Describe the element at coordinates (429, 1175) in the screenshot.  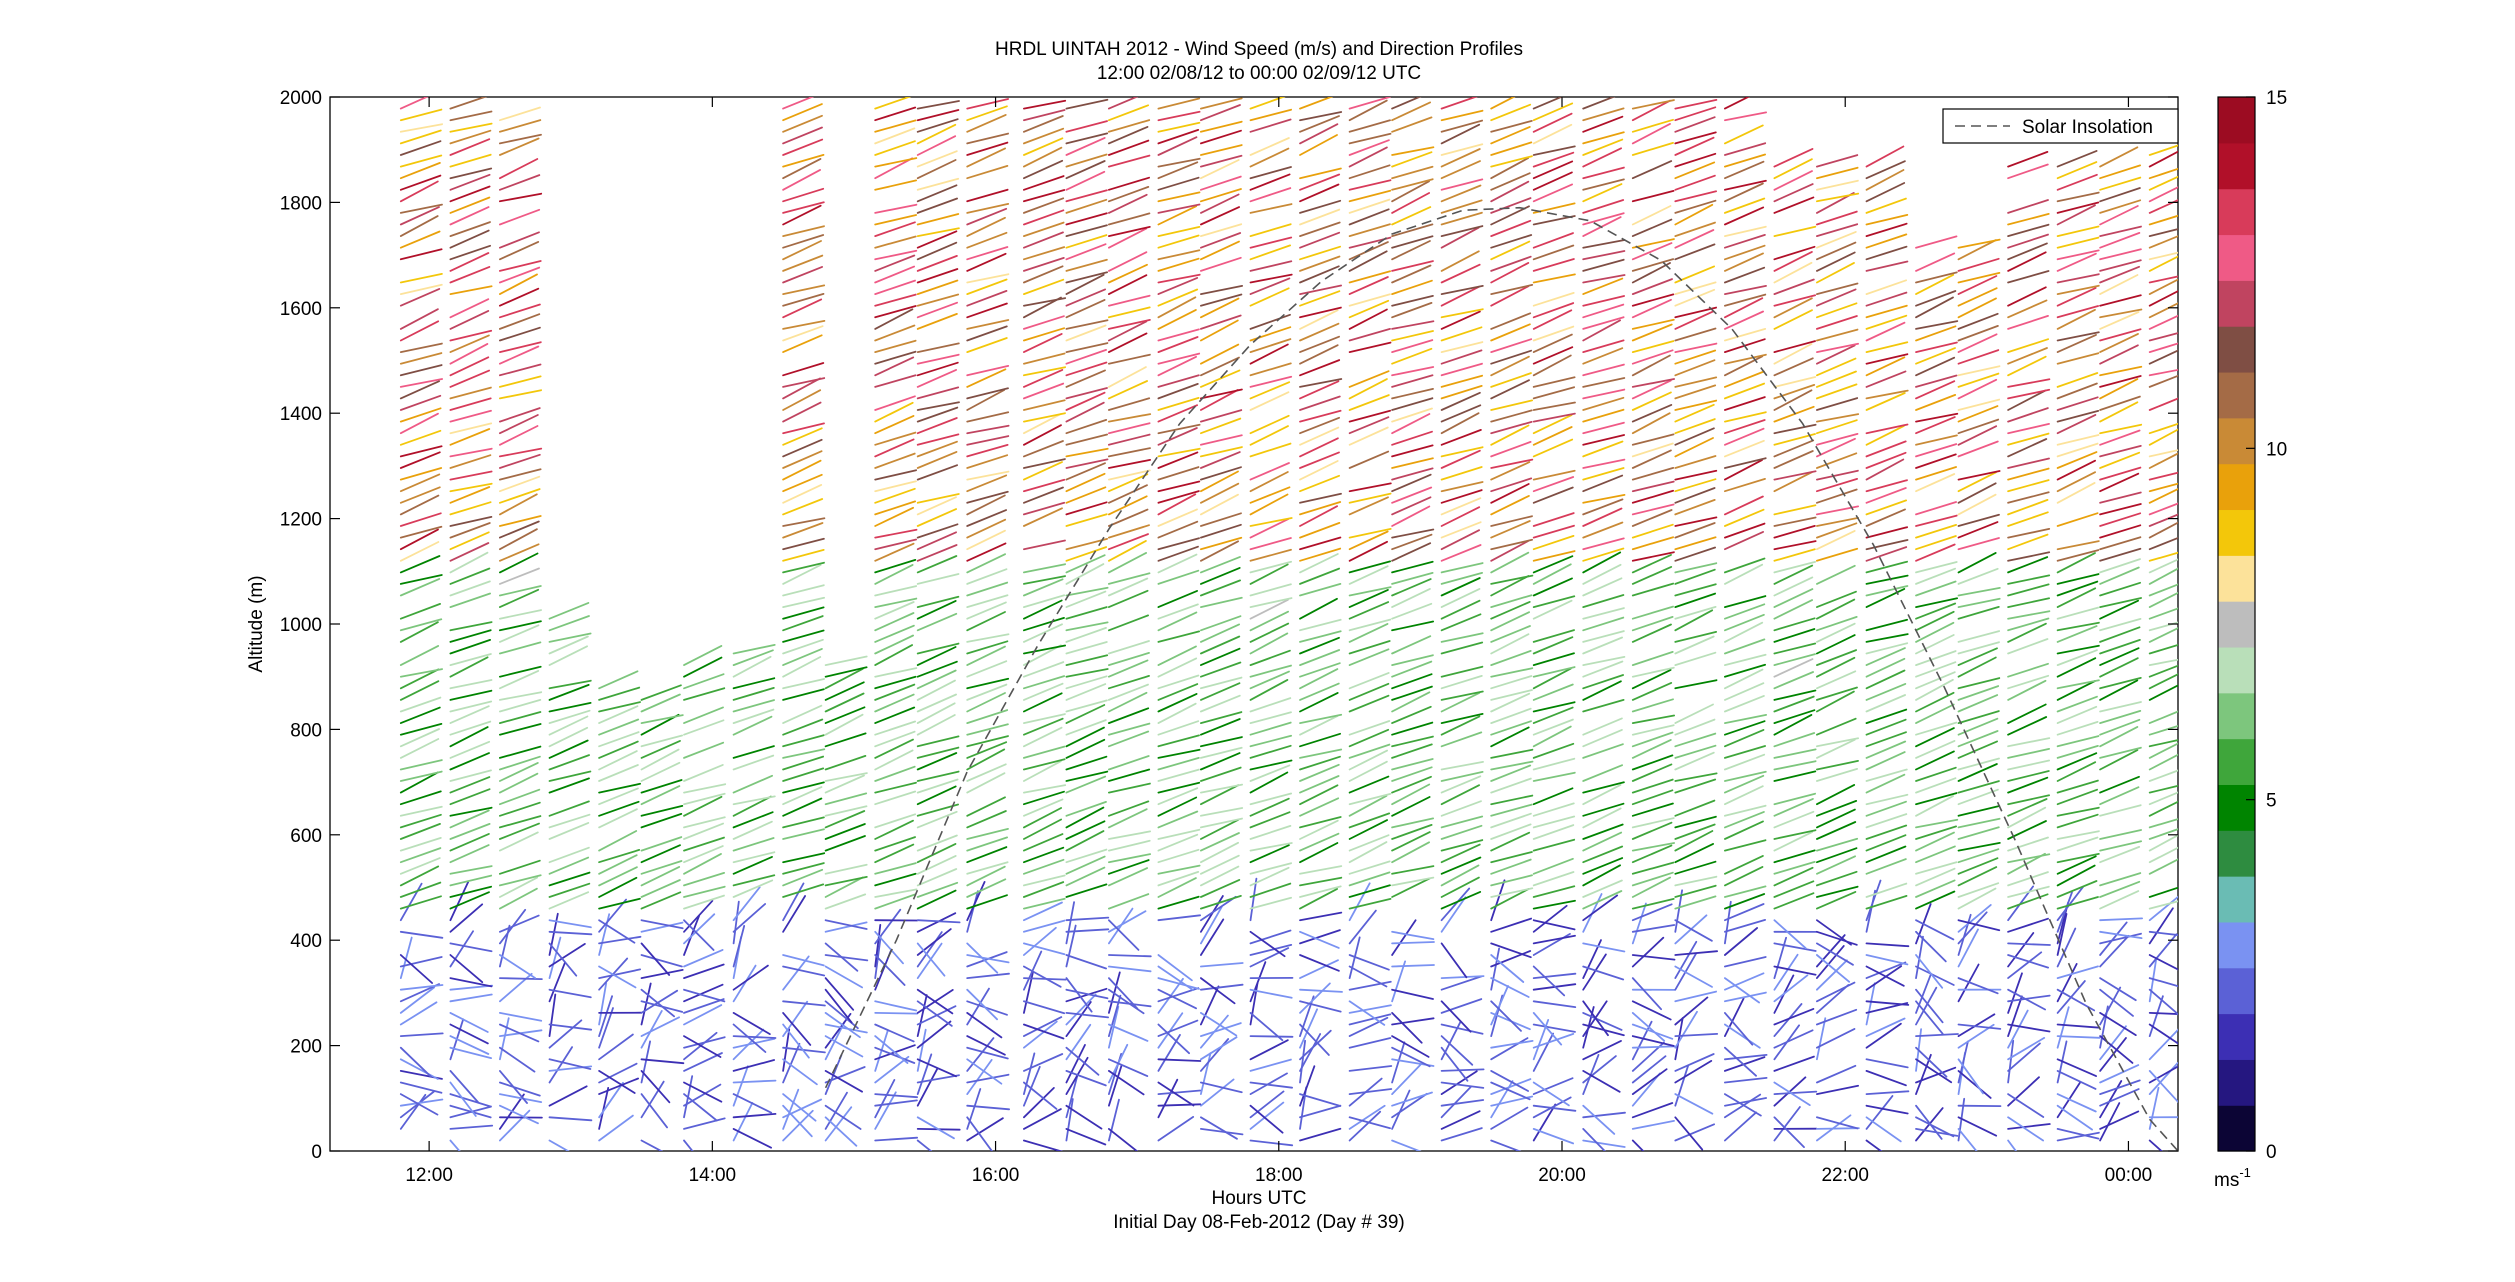
I see `x-tick-label: 12:00` at that location.